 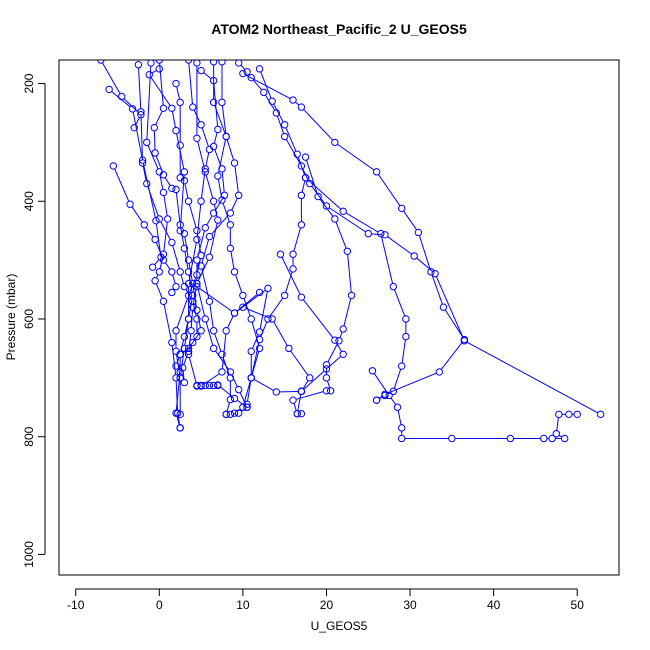 I want to click on y-tick-label: 600, so click(x=29, y=319).